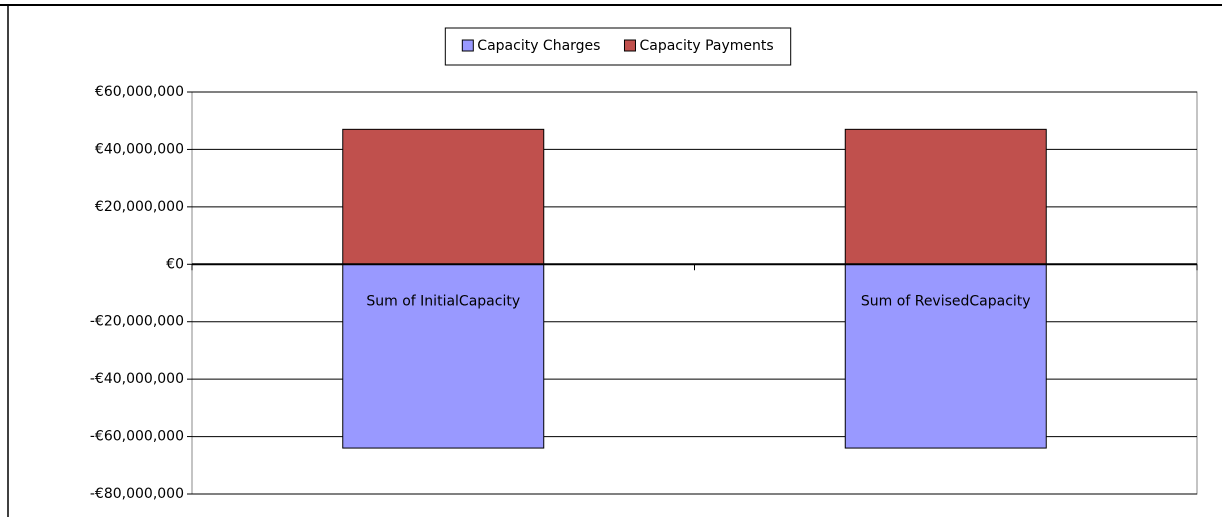 This screenshot has width=1222, height=517. Describe the element at coordinates (137, 322) in the screenshot. I see `y-tick-label: -€20,000,000` at that location.